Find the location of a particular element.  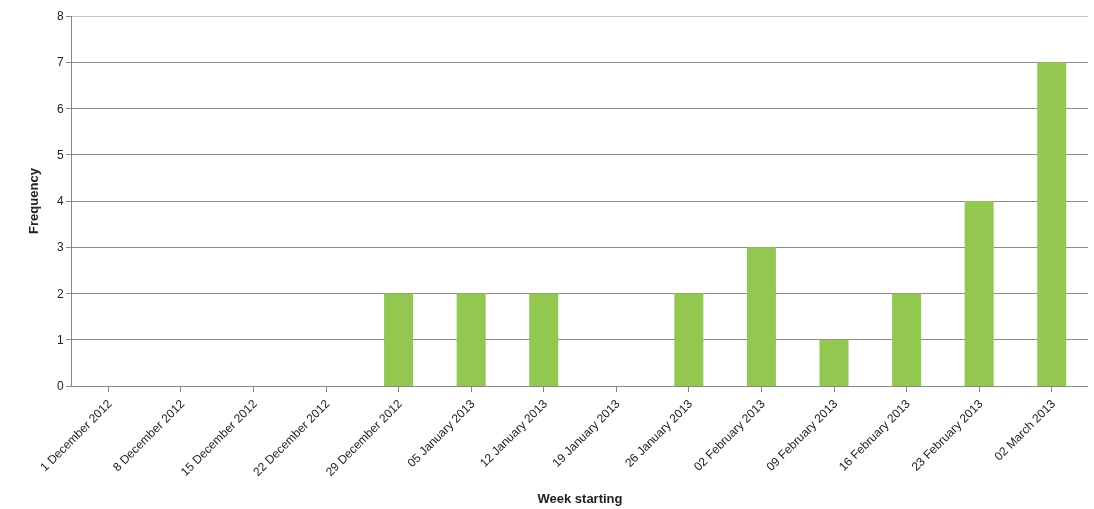

y-tick-label: 5 is located at coordinates (60, 154).